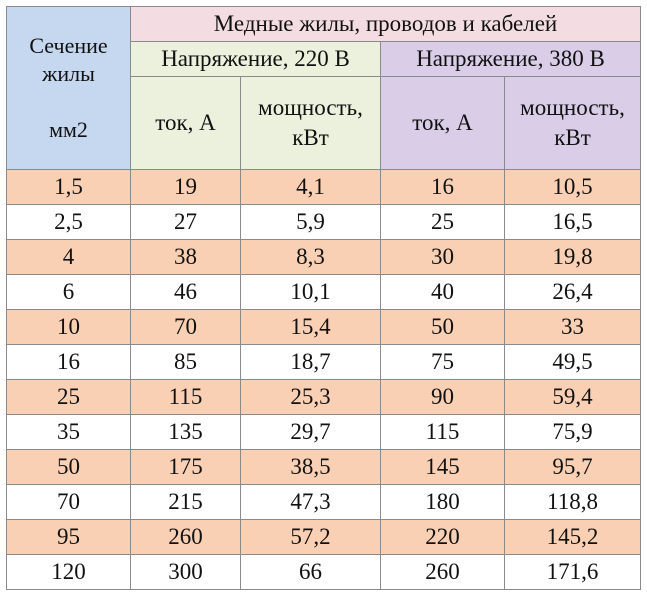 The width and height of the screenshot is (647, 604). I want to click on current-380-cell: 16, so click(442, 187).